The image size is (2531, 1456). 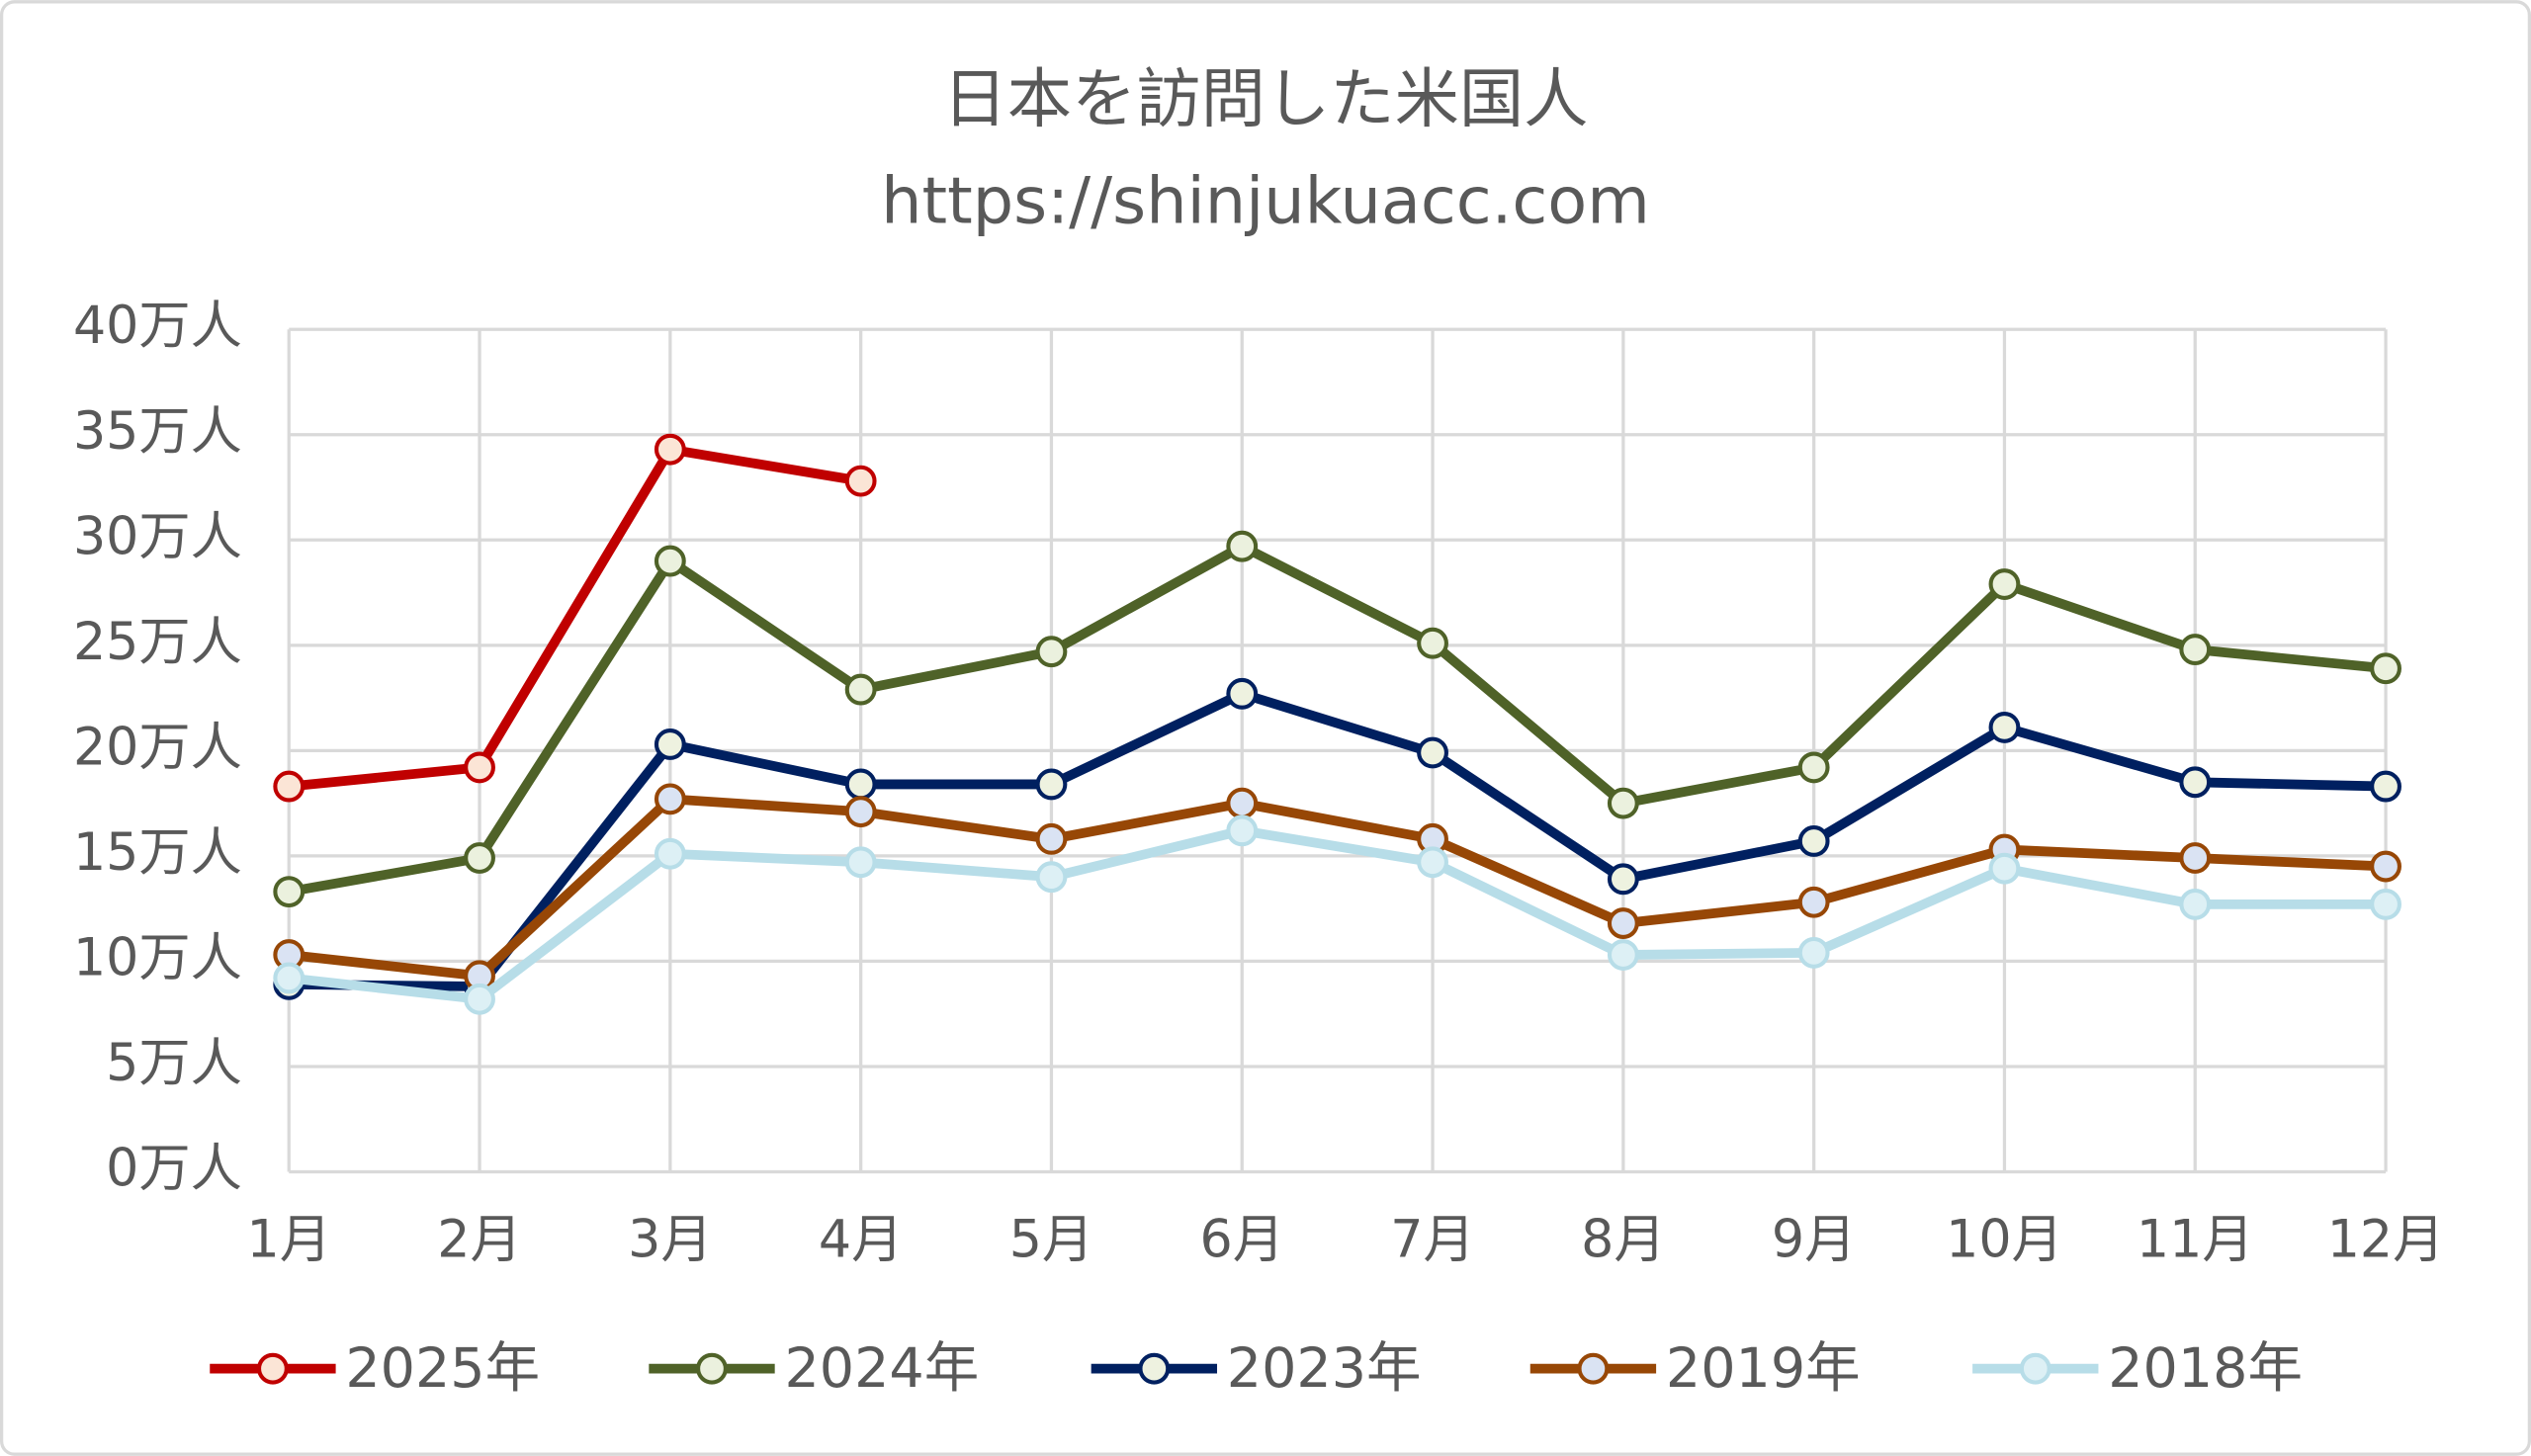 I want to click on x-tick-label: 8月, so click(x=1623, y=1239).